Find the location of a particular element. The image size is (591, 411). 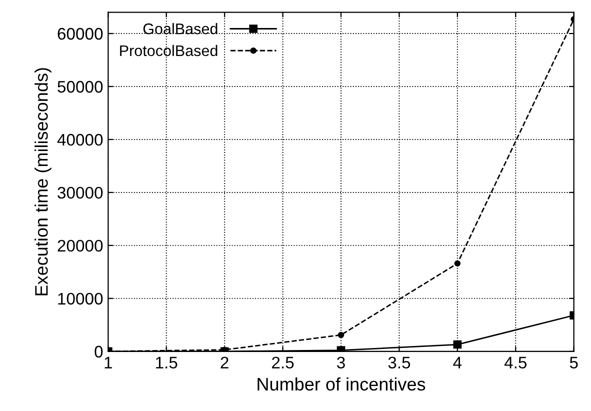

y-tick-label: 0 is located at coordinates (98, 352).